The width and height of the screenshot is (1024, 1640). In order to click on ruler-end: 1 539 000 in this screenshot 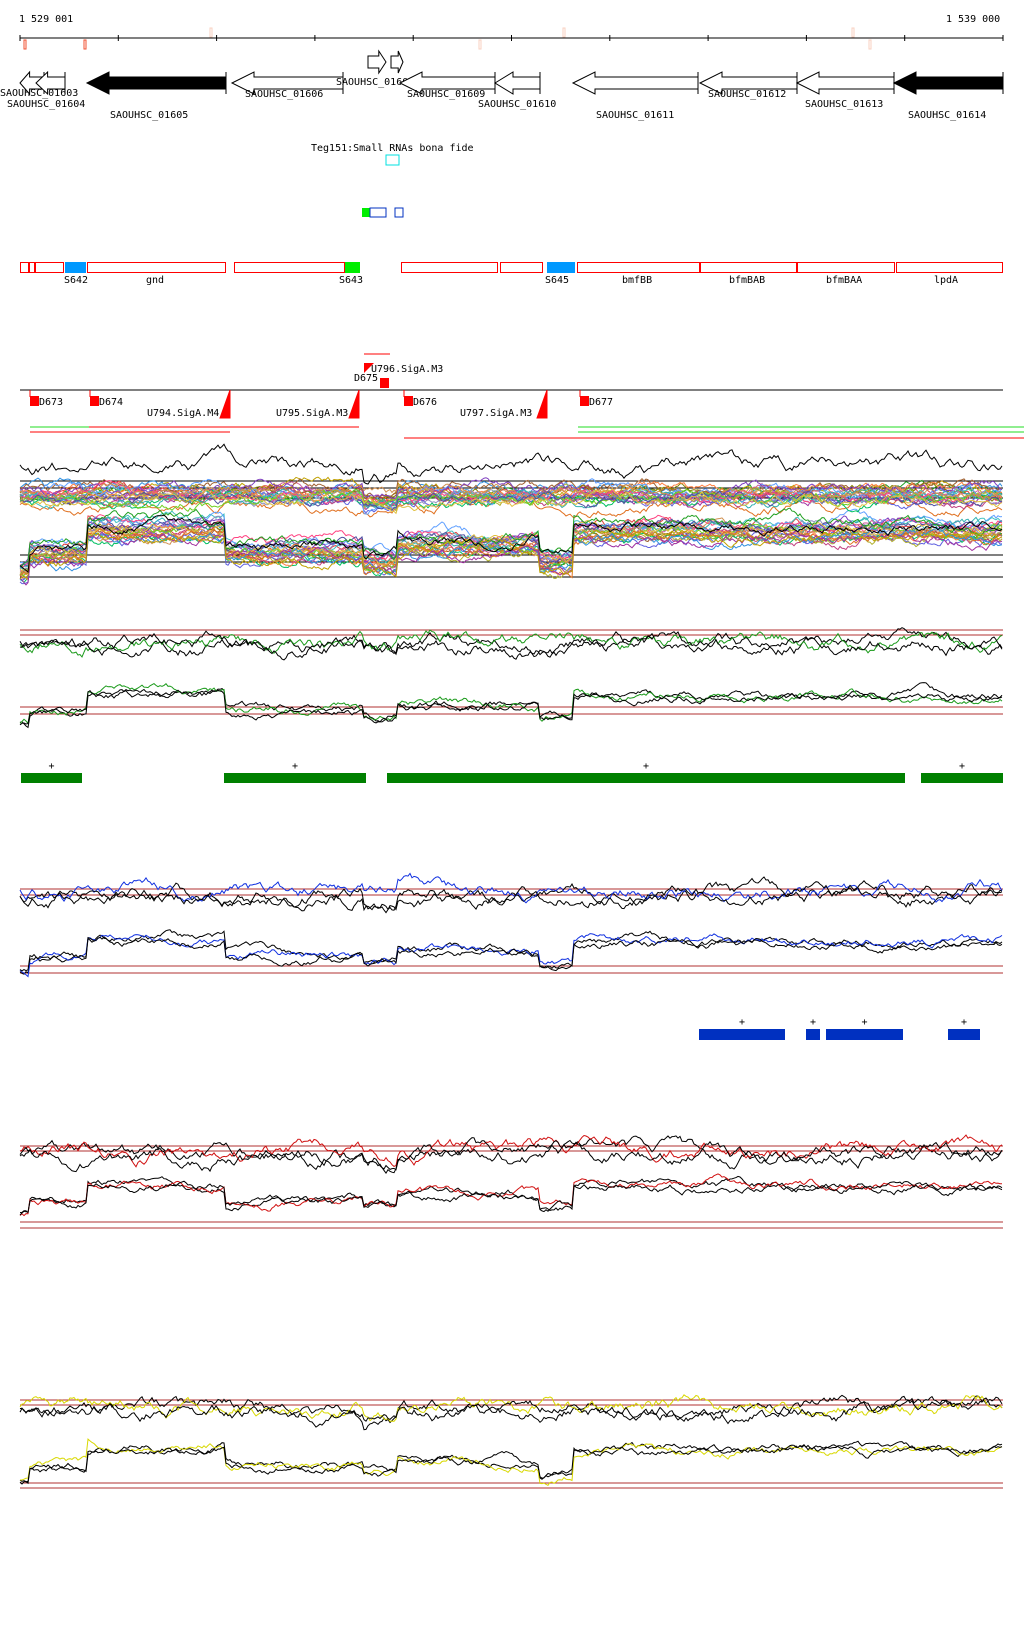, I will do `click(973, 19)`.